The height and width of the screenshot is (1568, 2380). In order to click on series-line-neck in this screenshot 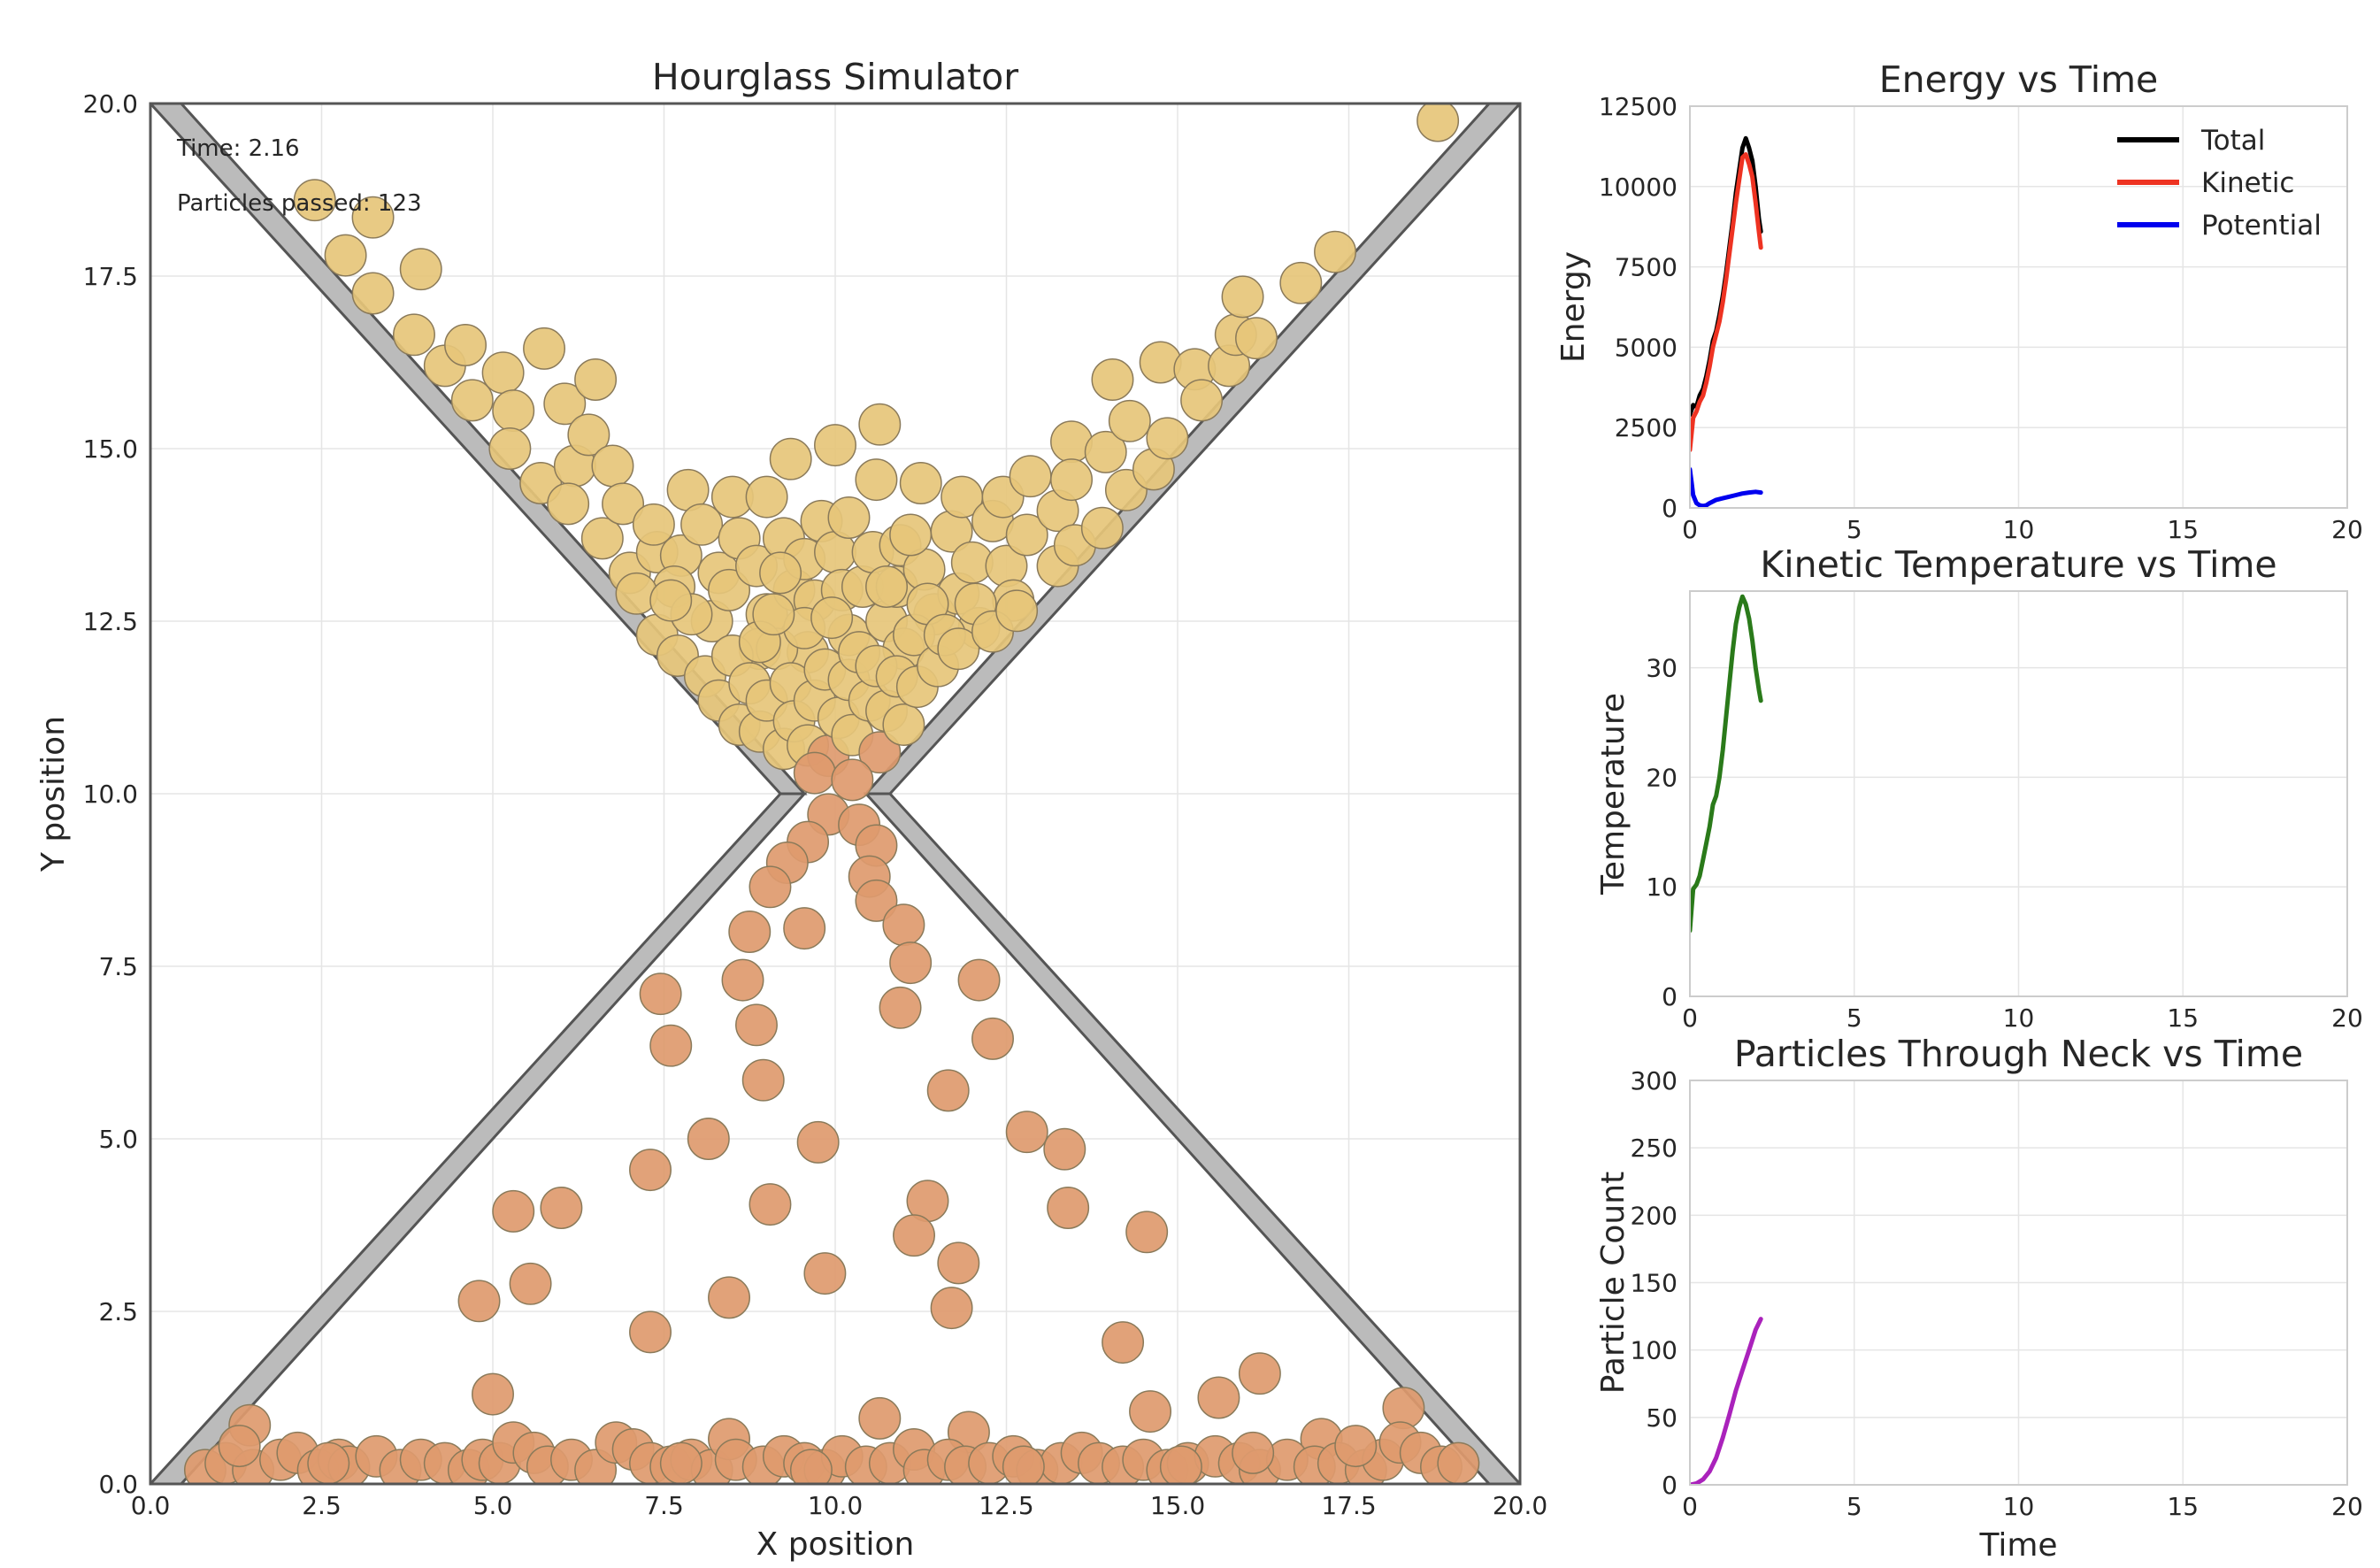, I will do `click(1726, 1401)`.